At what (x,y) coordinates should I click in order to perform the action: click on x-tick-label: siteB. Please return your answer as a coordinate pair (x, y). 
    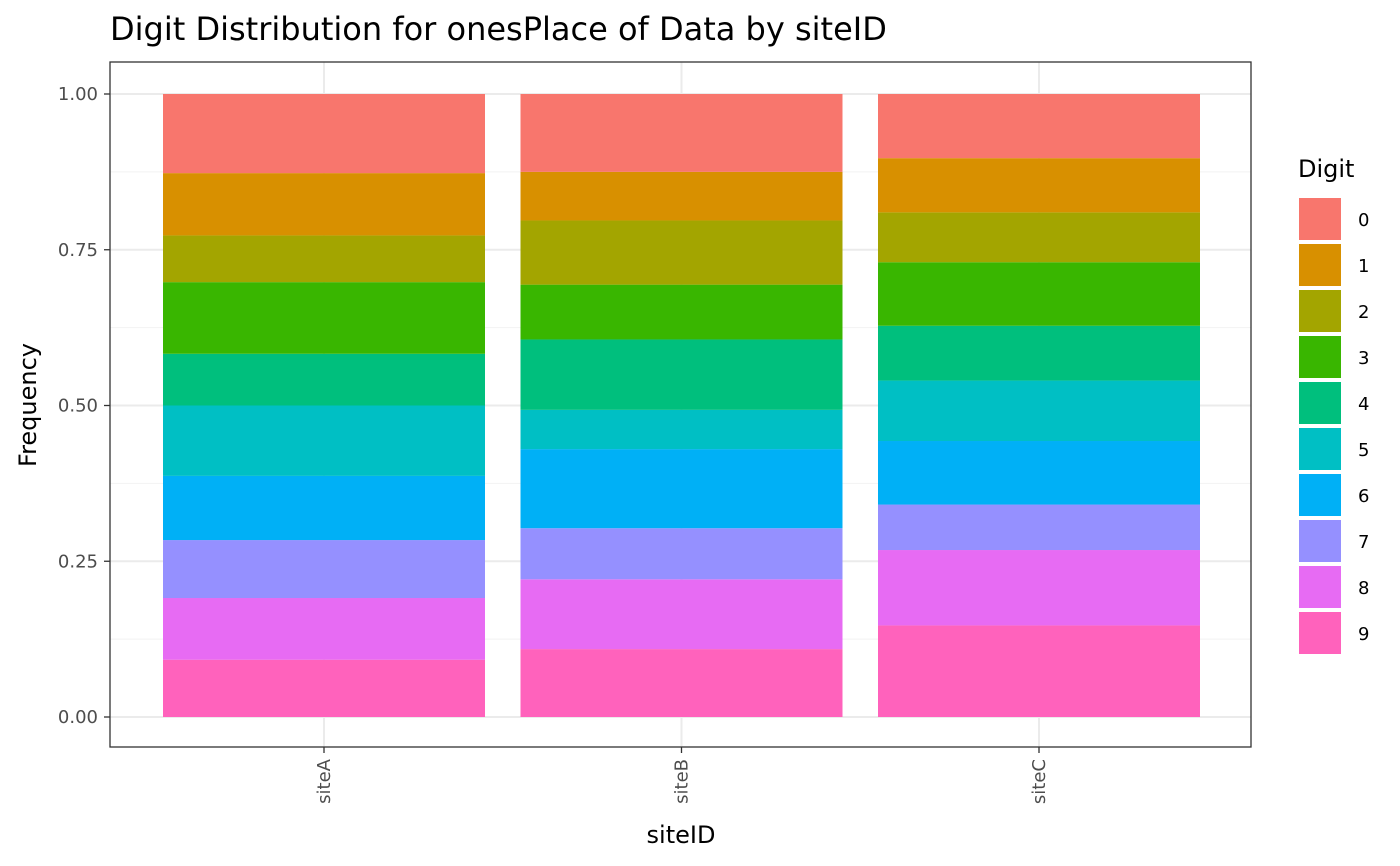
    Looking at the image, I should click on (682, 781).